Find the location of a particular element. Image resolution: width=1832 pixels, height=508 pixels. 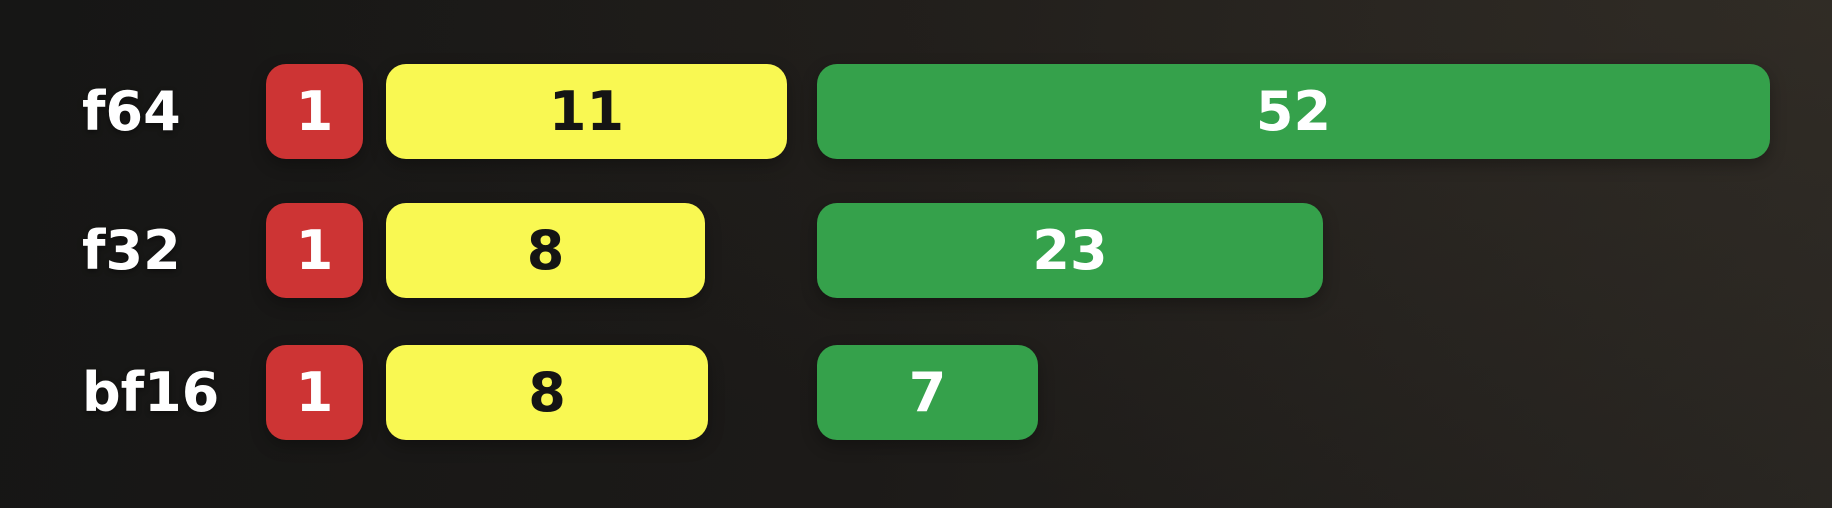

format-label-f32: f32 is located at coordinates (131, 250).